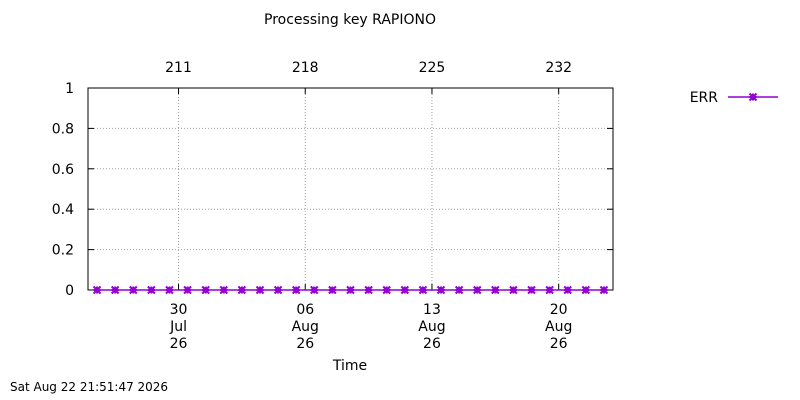 The image size is (800, 400). What do you see at coordinates (305, 327) in the screenshot?
I see `x-tick-label: 06 Aug 26` at bounding box center [305, 327].